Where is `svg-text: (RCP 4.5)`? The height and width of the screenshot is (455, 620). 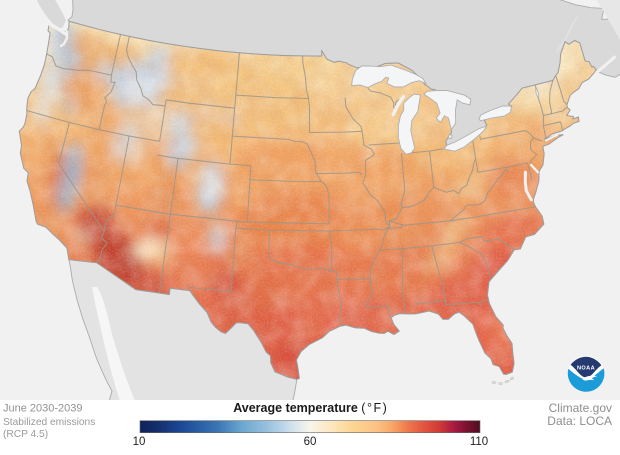
svg-text: (RCP 4.5) is located at coordinates (25, 434).